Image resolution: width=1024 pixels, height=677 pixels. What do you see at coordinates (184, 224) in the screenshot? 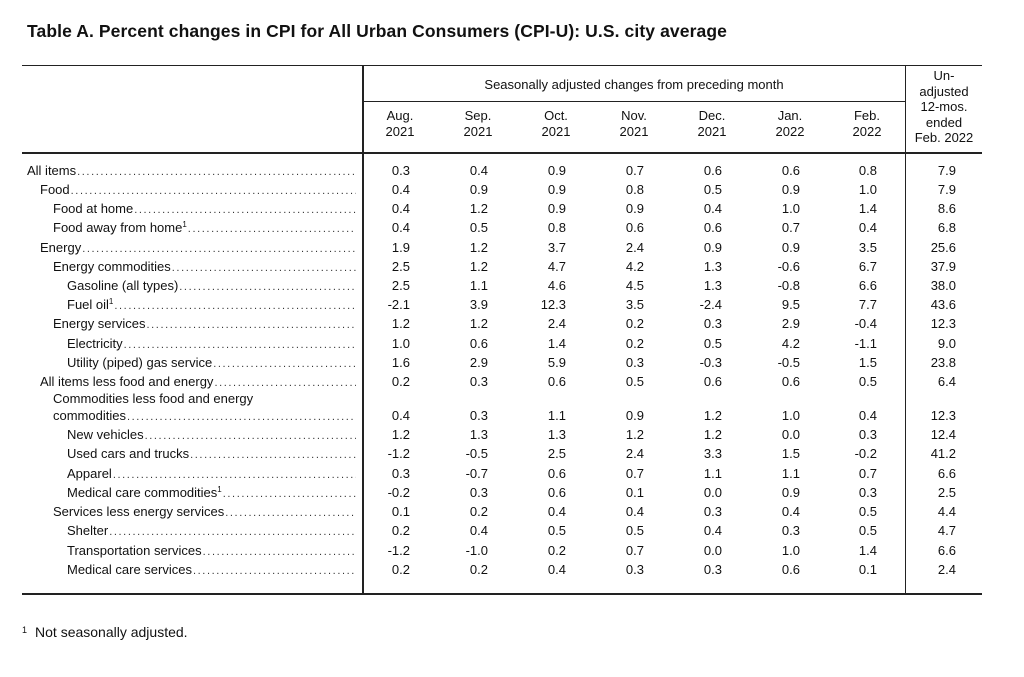
I see `footnote-reference: 1` at bounding box center [184, 224].